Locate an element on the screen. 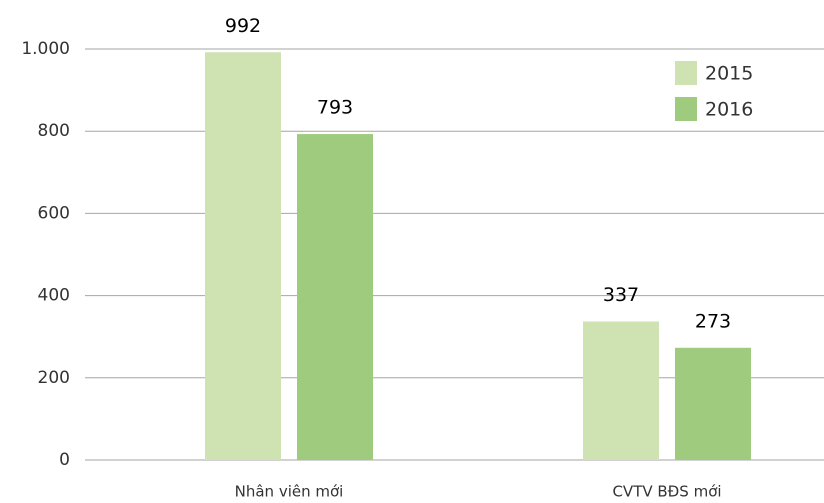 This screenshot has width=824, height=503. legend-label: 2015 is located at coordinates (729, 74).